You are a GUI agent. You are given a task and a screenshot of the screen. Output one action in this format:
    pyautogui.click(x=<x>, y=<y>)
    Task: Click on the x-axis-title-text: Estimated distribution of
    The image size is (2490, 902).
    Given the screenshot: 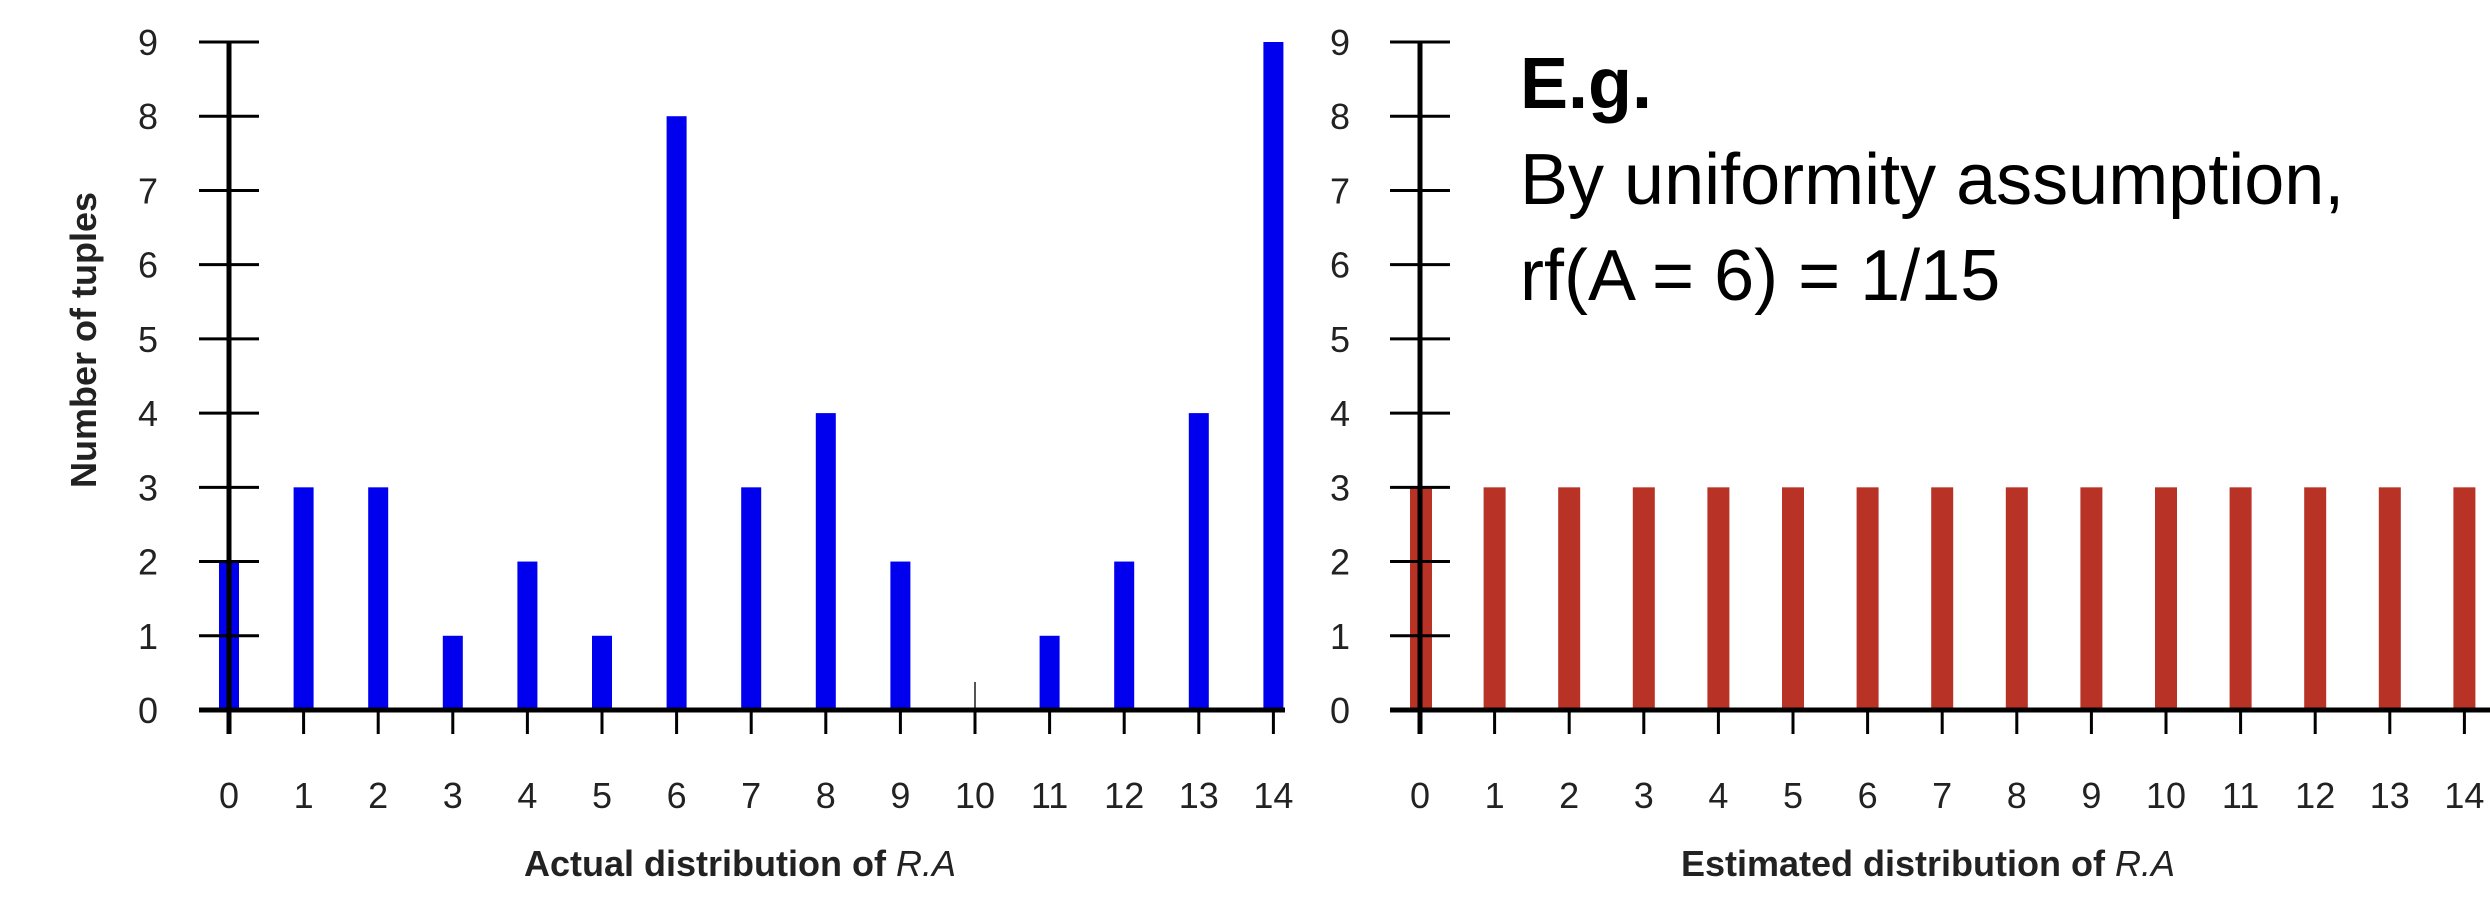 What is the action you would take?
    pyautogui.click(x=1898, y=863)
    